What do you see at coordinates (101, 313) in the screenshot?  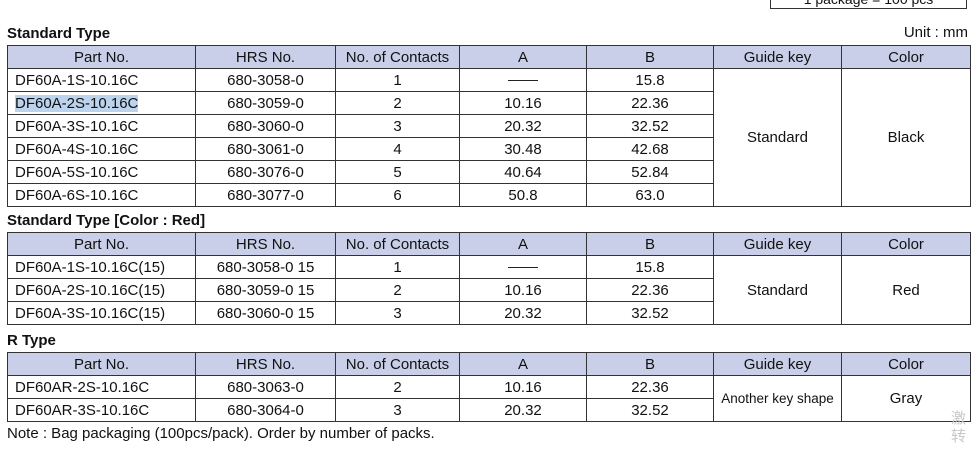 I see `part-number: DF60A-3S-10.16C(15)` at bounding box center [101, 313].